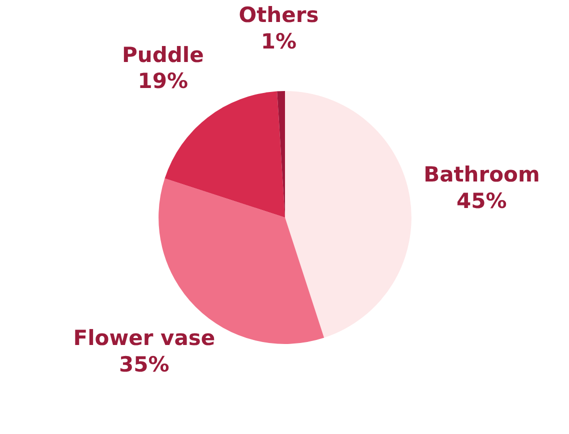  Describe the element at coordinates (278, 42) in the screenshot. I see `data-label: 1%` at that location.